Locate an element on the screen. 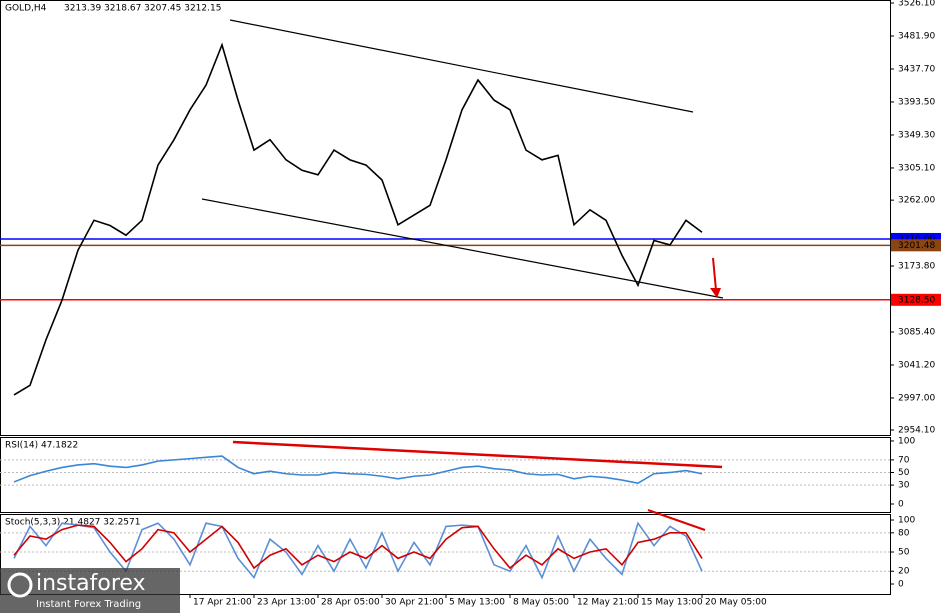 This screenshot has width=944, height=613. channel-lower is located at coordinates (462, 248).